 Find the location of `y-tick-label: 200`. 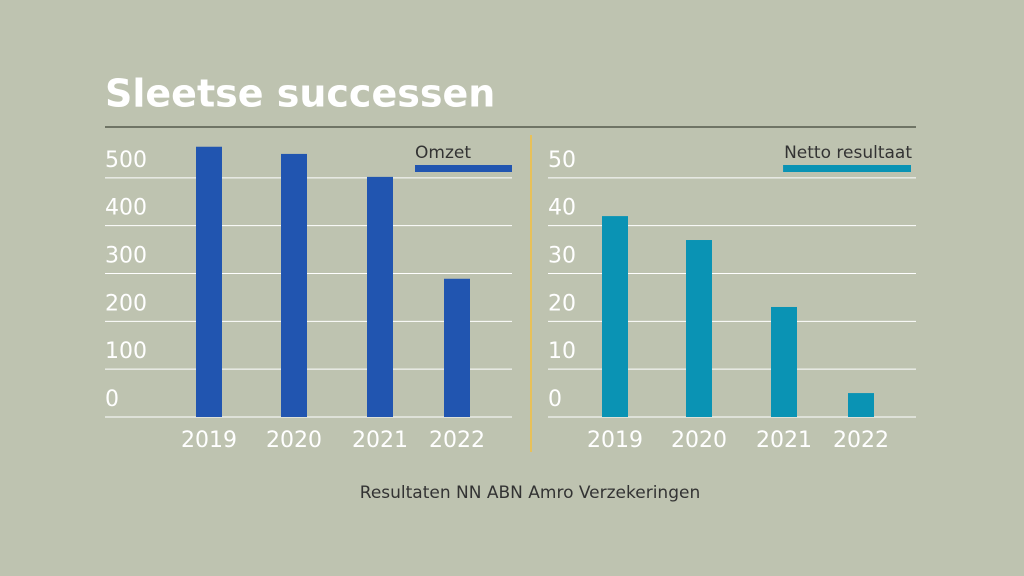

y-tick-label: 200 is located at coordinates (126, 303).